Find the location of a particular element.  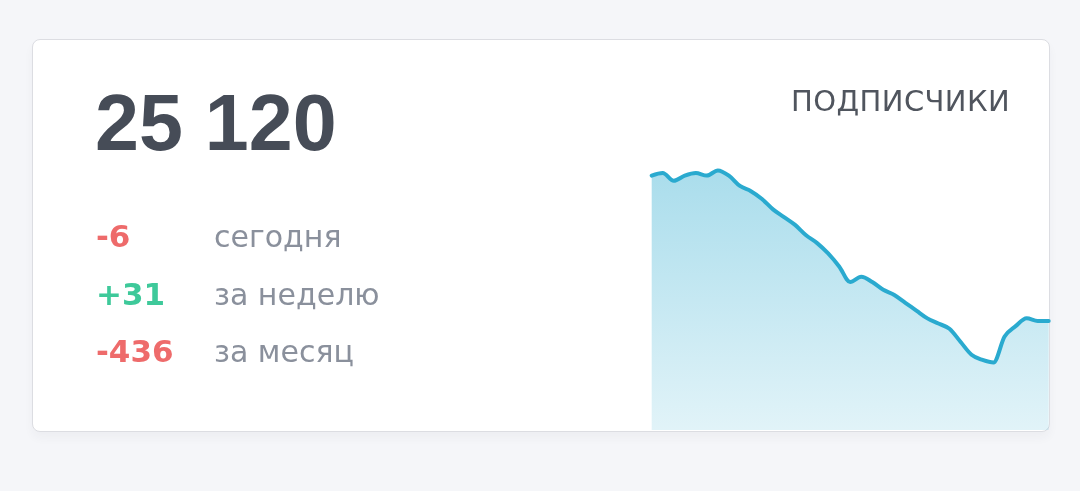

chart-title: ПОДПИСЧИКИ is located at coordinates (900, 101).